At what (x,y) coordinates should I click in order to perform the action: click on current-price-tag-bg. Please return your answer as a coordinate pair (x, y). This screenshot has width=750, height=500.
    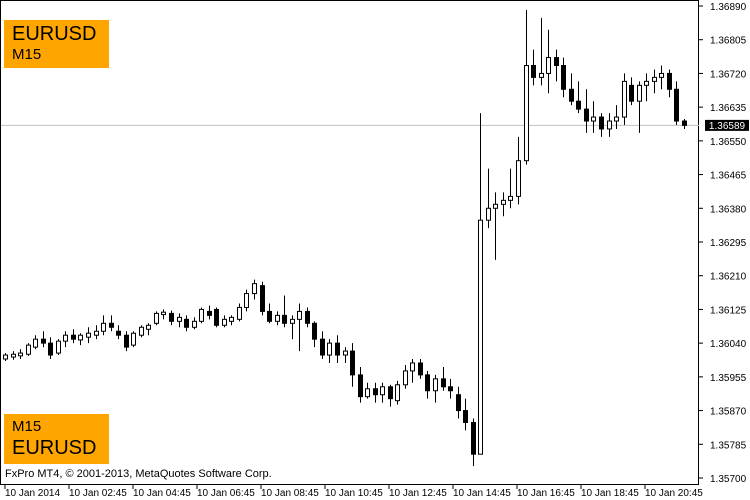
    Looking at the image, I should click on (727, 125).